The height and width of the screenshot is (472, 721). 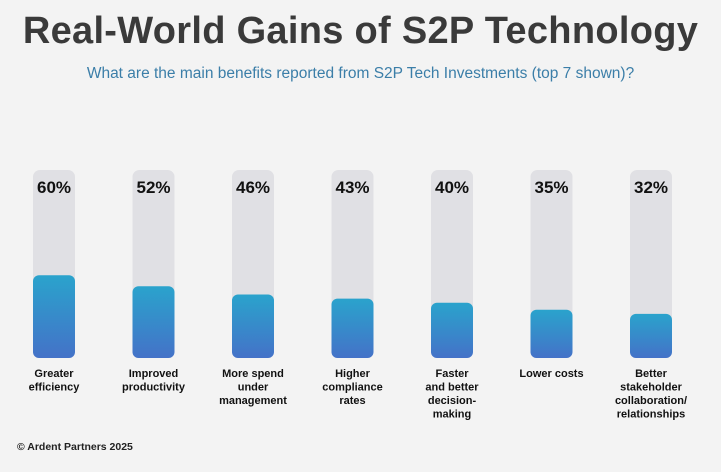 What do you see at coordinates (651, 264) in the screenshot?
I see `bar-track` at bounding box center [651, 264].